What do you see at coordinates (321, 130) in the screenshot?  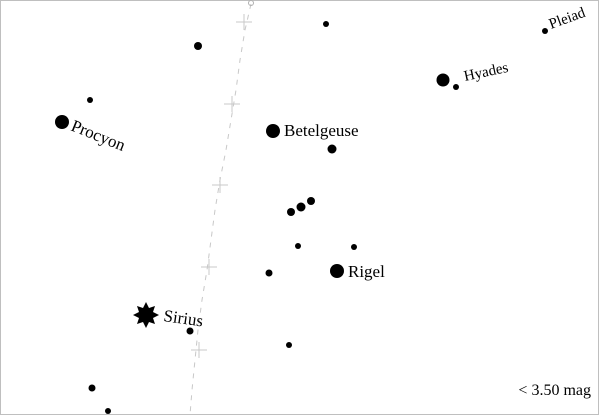 I see `label-betelgeuse: Betelgeuse` at bounding box center [321, 130].